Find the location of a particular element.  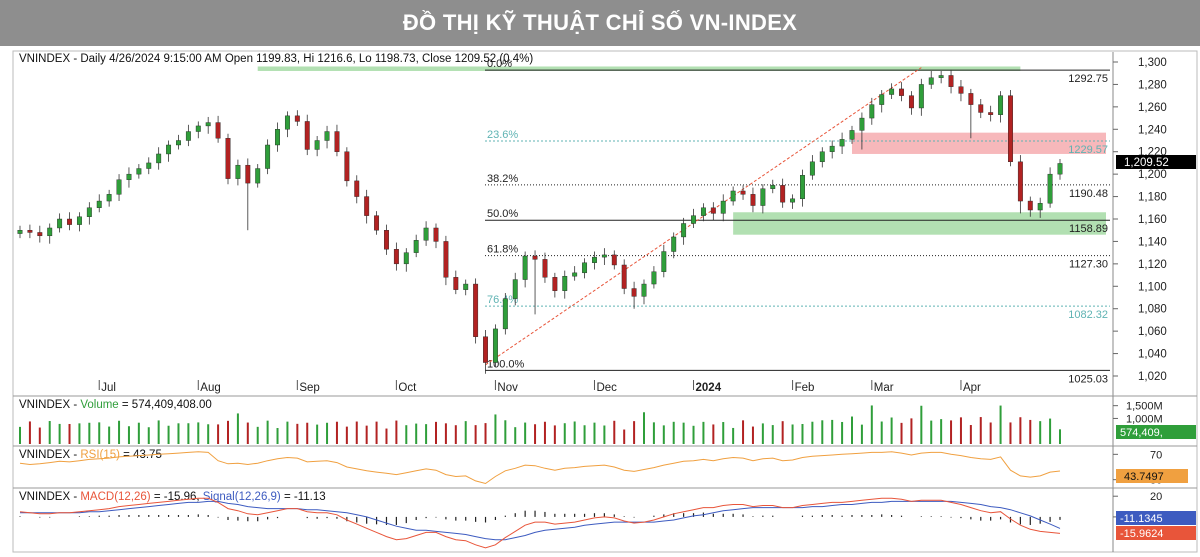

signal-tag-bg is located at coordinates (1156, 518).